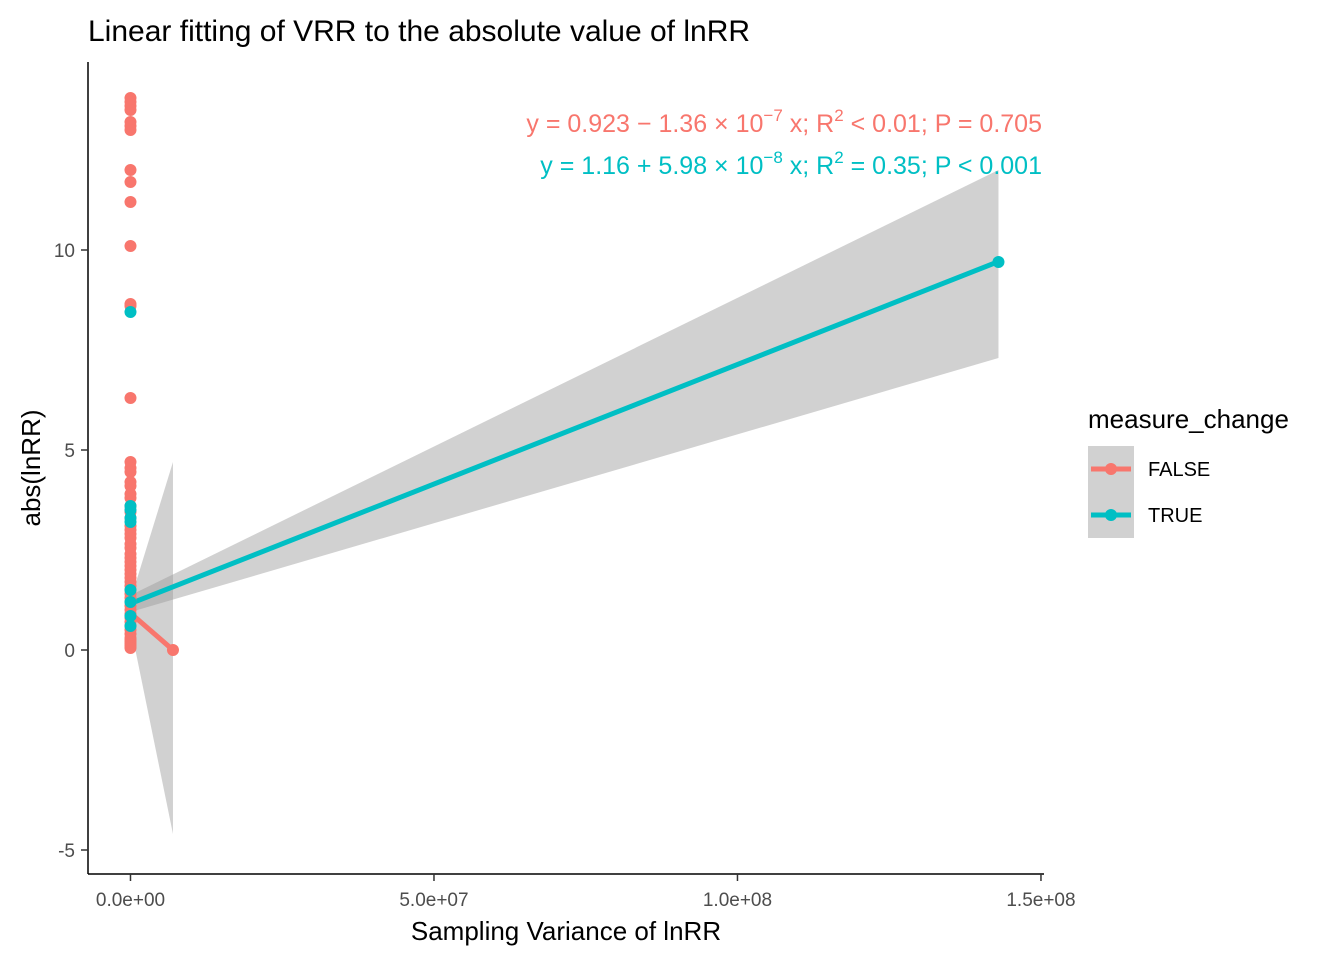 The image size is (1344, 960). I want to click on legend: measure_change FALSE TRUE, so click(1188, 471).